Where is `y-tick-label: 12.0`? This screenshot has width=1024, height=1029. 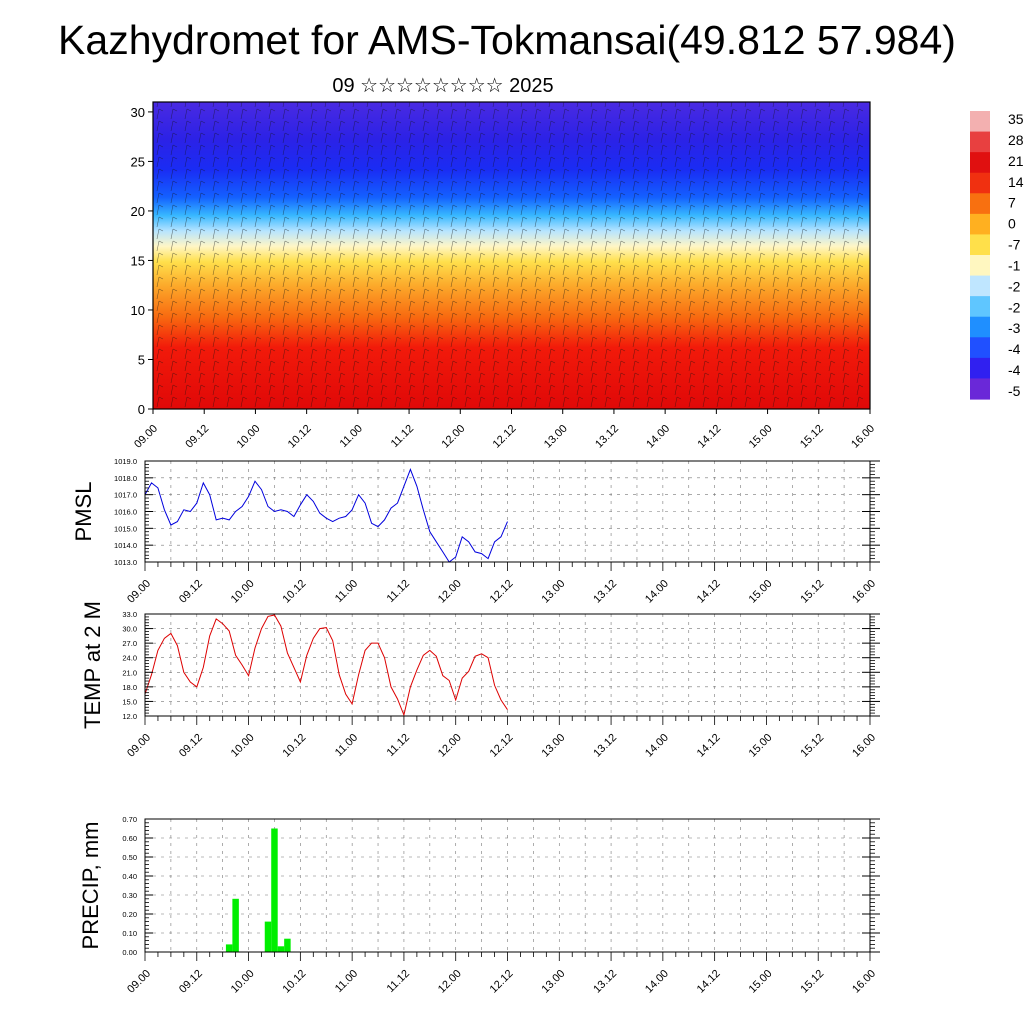
y-tick-label: 12.0 is located at coordinates (129, 716).